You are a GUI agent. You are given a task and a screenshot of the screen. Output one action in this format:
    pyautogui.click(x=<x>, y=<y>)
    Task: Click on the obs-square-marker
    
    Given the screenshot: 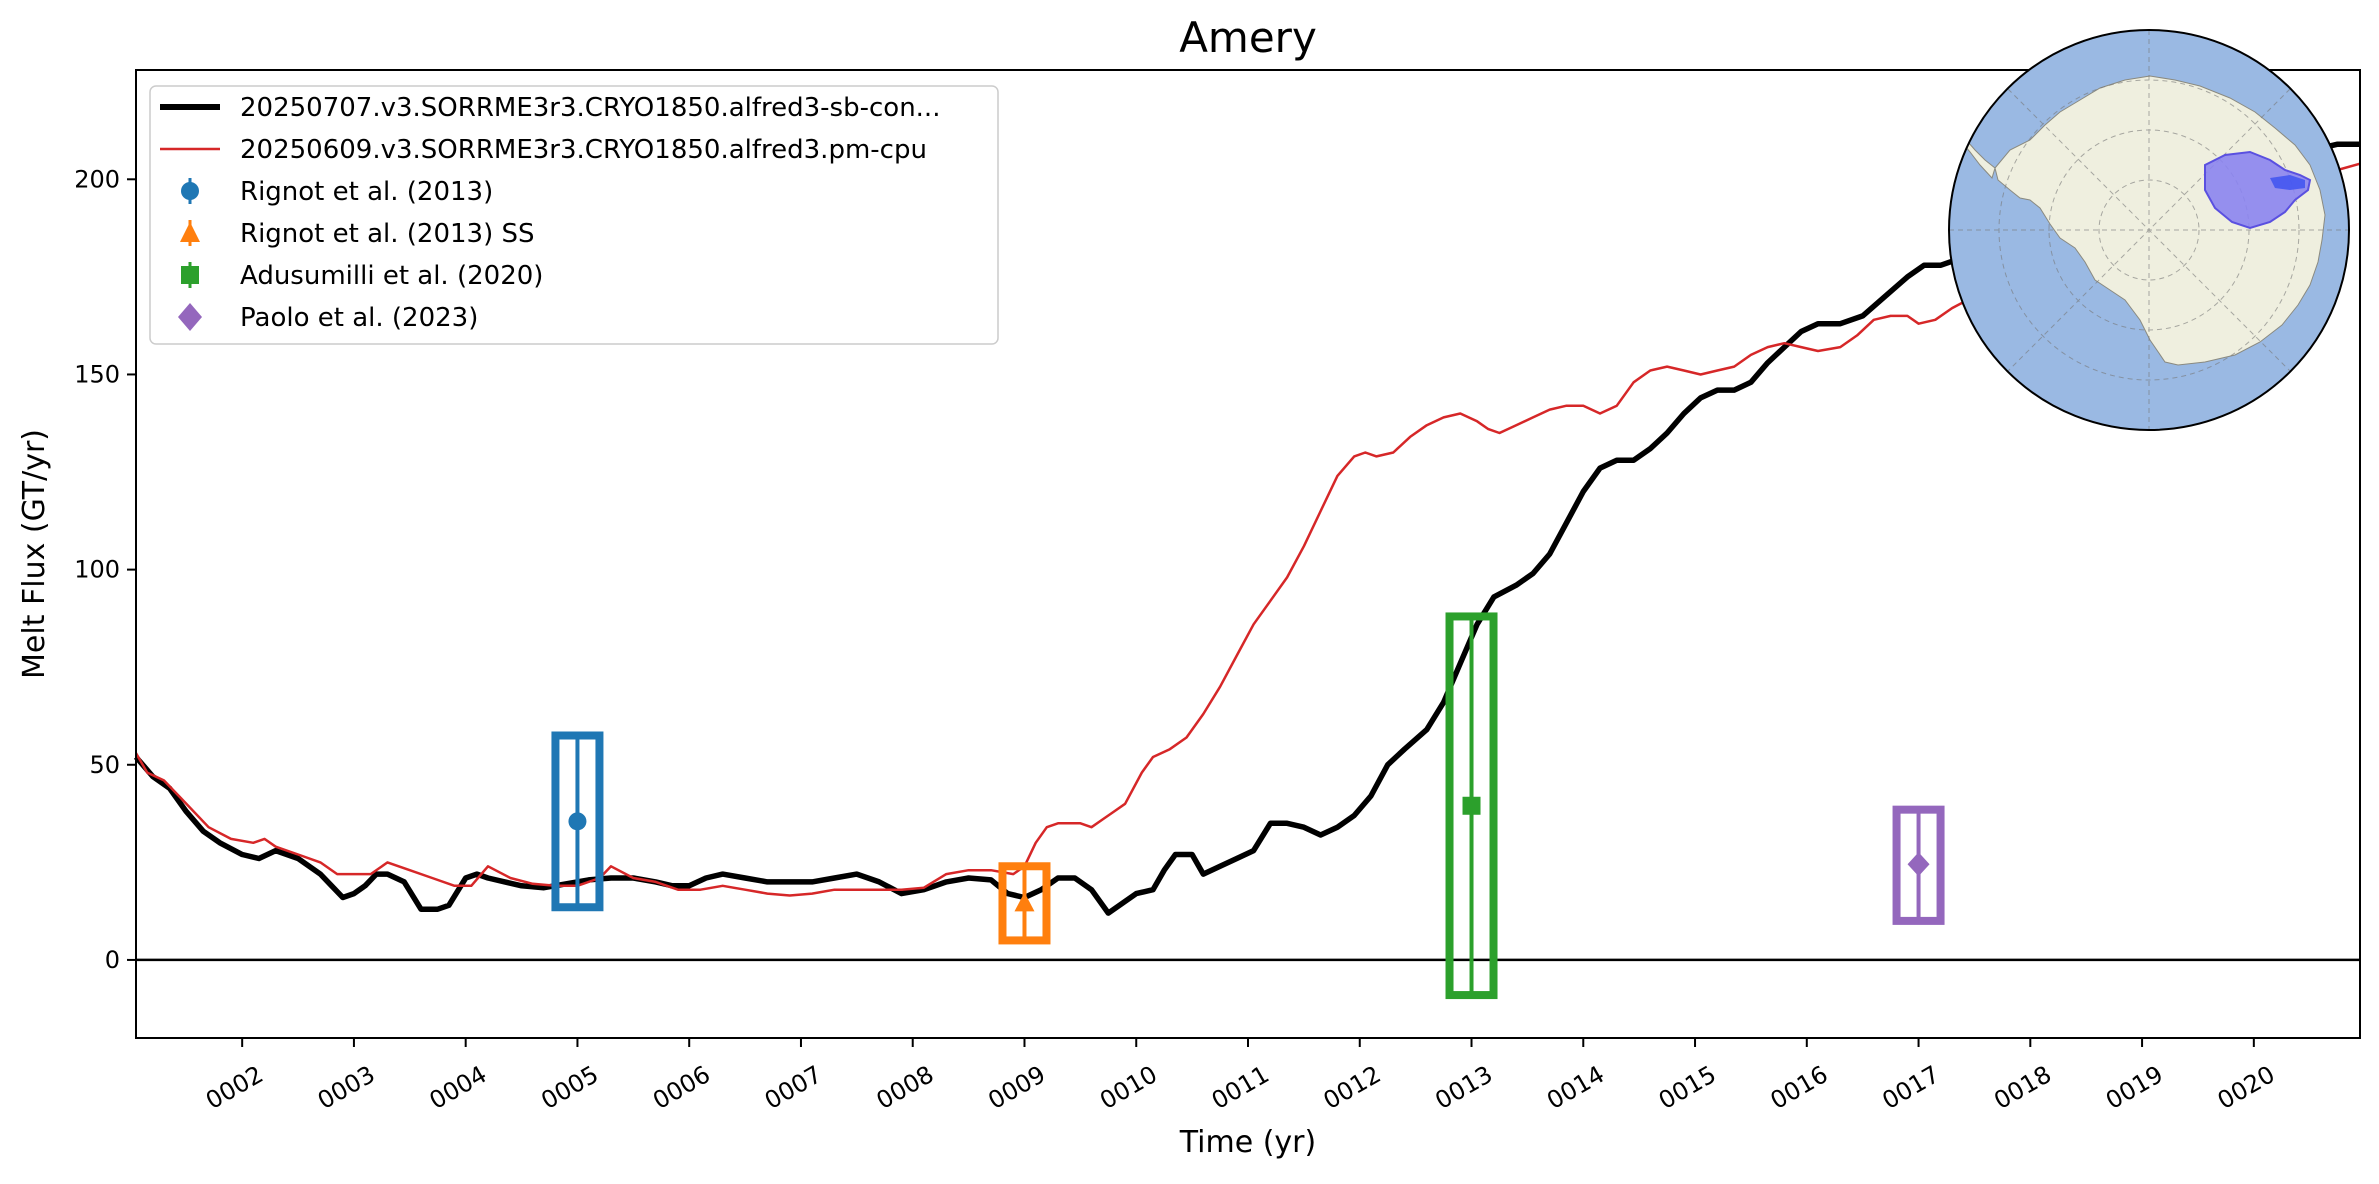 What is the action you would take?
    pyautogui.click(x=1471, y=805)
    